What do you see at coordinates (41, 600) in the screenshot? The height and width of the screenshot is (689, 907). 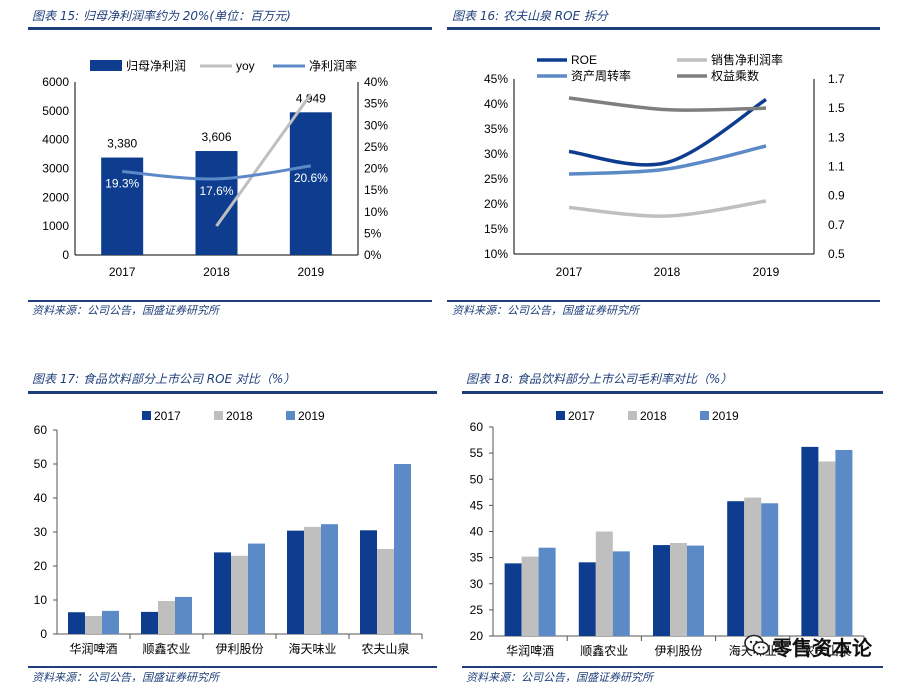 I see `y-tick-label: 10` at bounding box center [41, 600].